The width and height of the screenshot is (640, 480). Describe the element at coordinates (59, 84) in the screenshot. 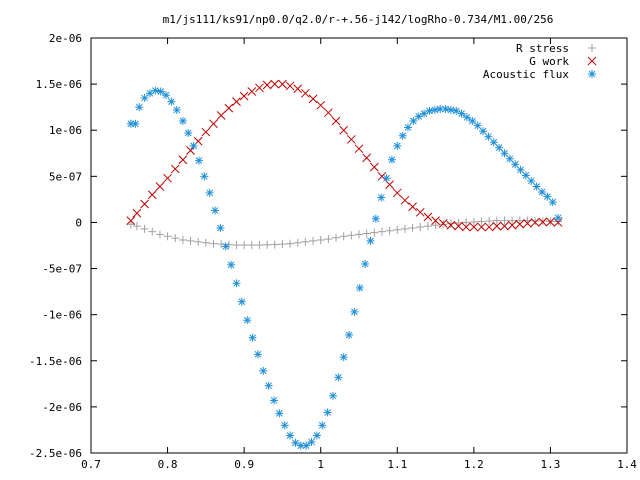

I see `y-tick-label: 1.5e-06` at that location.